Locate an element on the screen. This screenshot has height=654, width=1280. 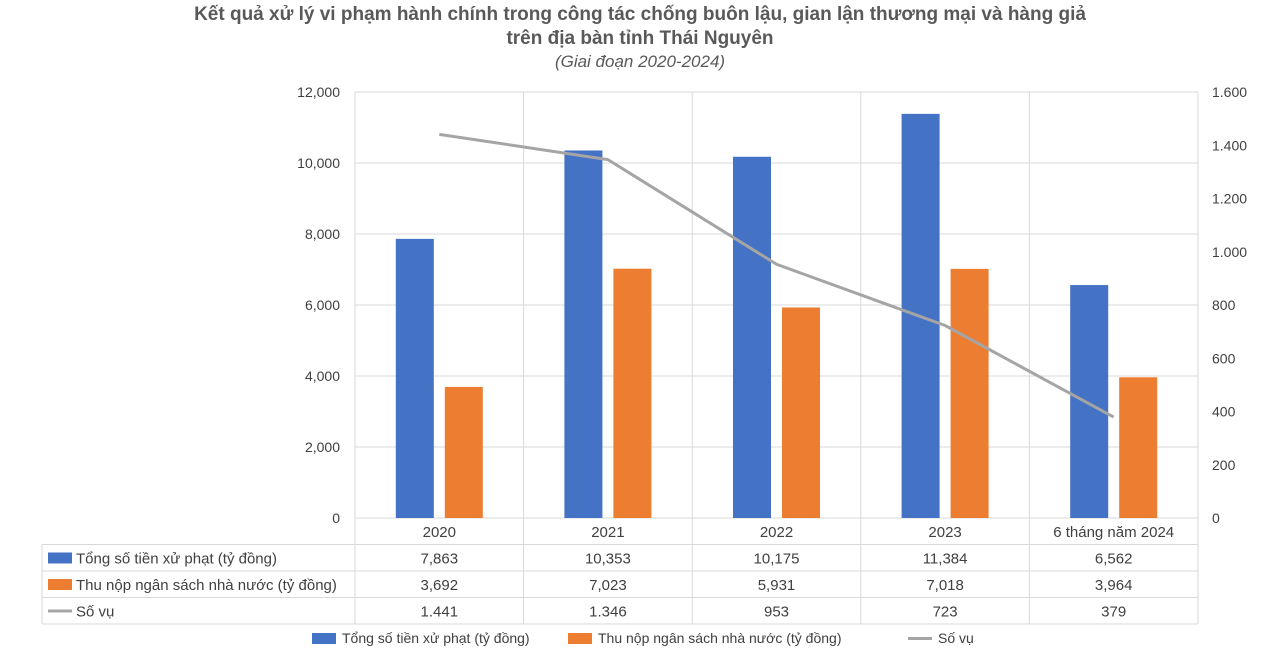
table-cell-value: 1.441 is located at coordinates (440, 612).